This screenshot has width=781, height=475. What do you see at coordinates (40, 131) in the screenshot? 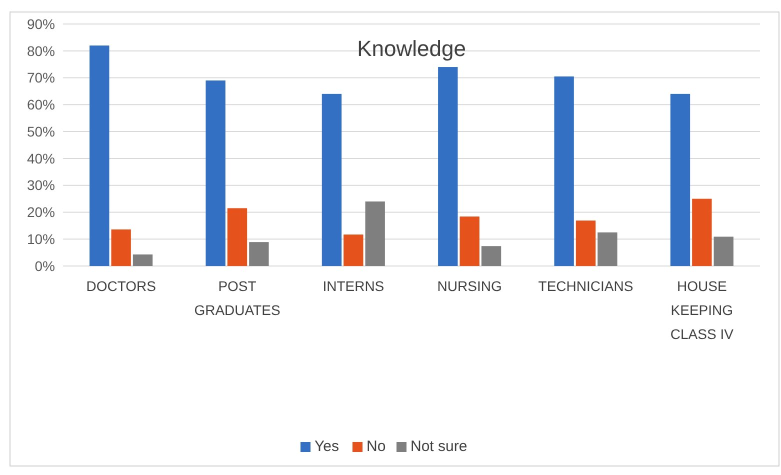
I see `y-tick-label: 50%` at bounding box center [40, 131].